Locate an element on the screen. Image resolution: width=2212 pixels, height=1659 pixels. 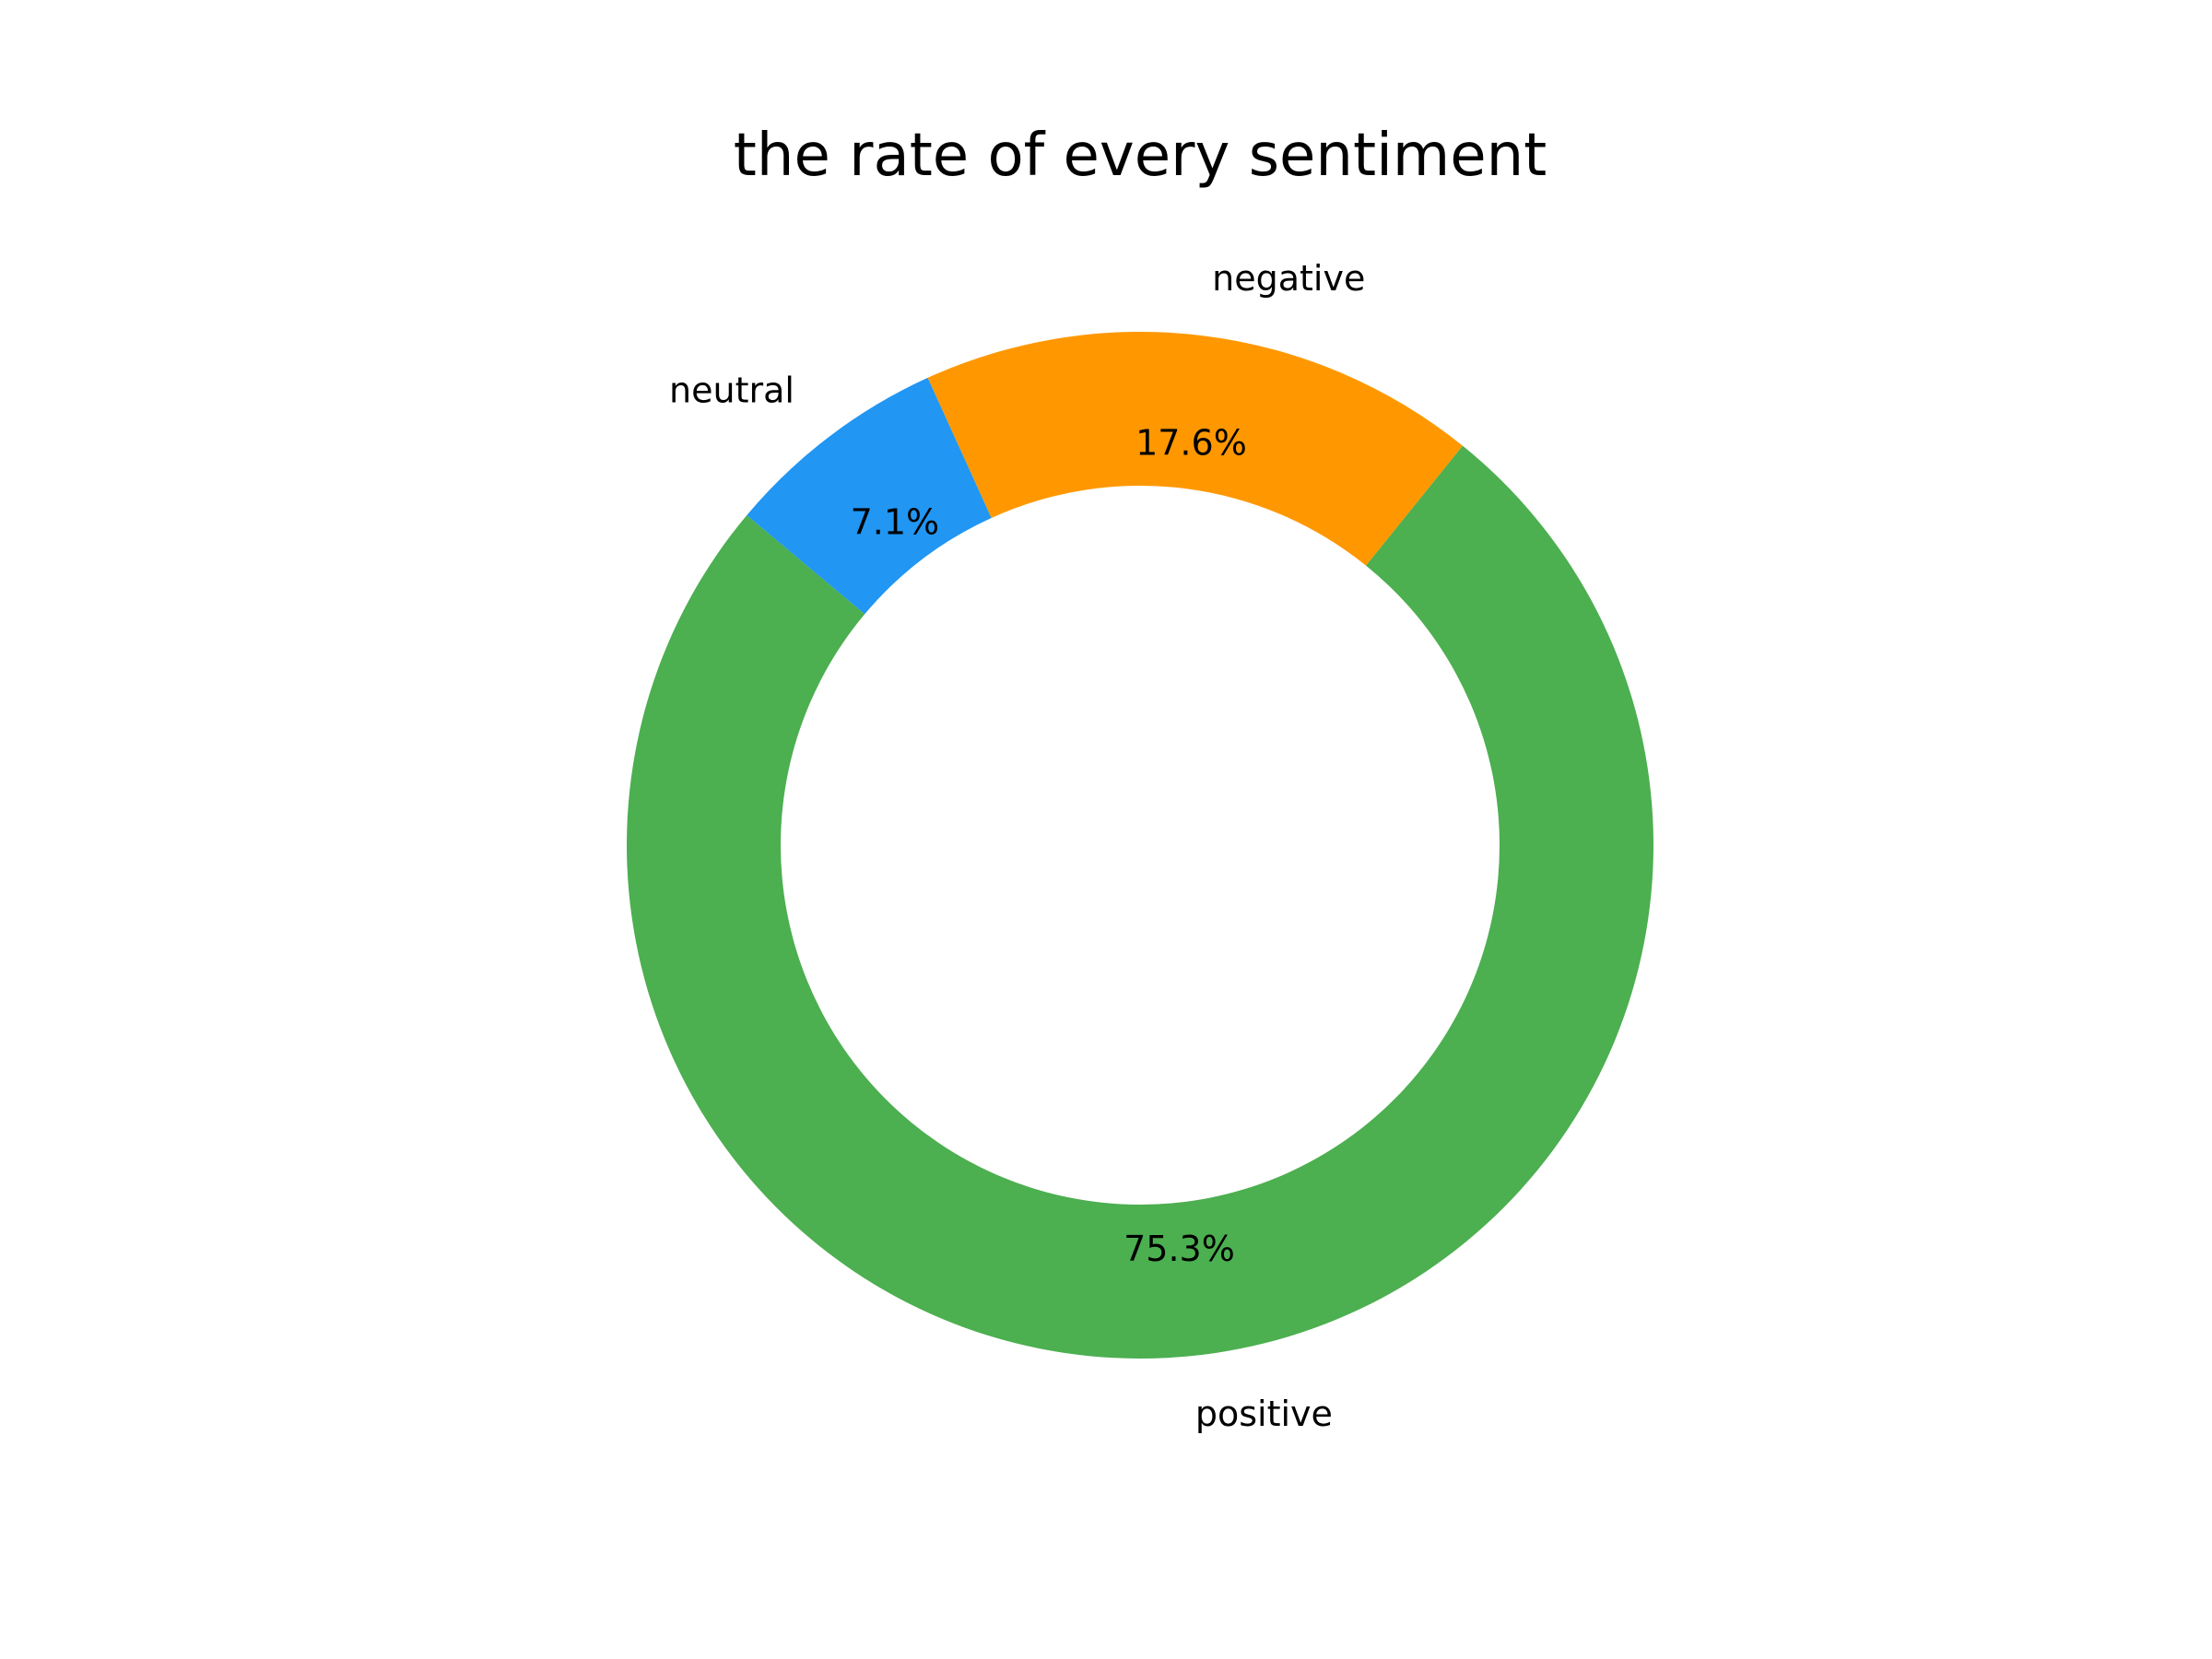
slice-neutral is located at coordinates (869, 496).